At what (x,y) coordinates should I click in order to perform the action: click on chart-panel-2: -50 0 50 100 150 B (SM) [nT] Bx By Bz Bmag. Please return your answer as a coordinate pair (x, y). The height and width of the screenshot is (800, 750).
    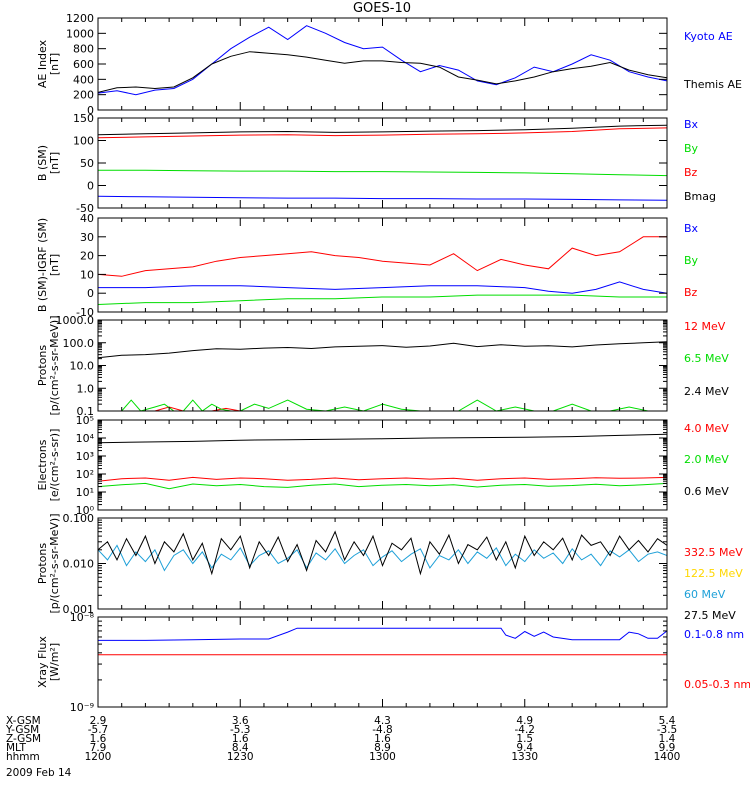
    Looking at the image, I should click on (376, 163).